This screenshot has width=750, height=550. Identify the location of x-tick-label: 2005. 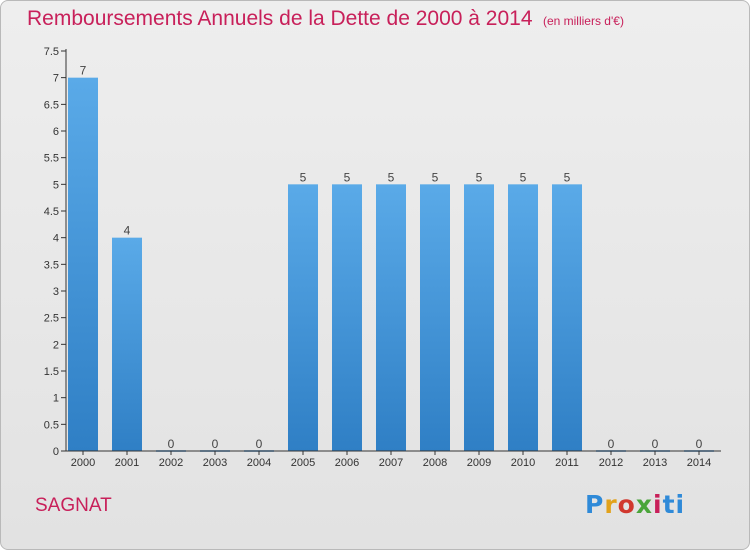
(303, 463).